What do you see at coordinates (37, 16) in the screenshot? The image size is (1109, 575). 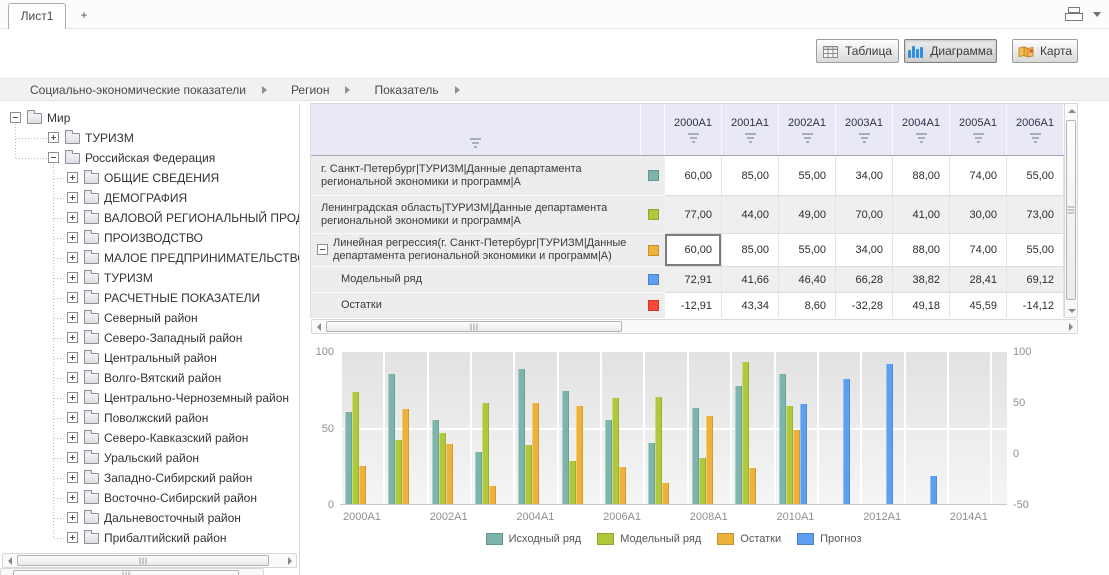 I see `tab-sheet1: Лист1` at bounding box center [37, 16].